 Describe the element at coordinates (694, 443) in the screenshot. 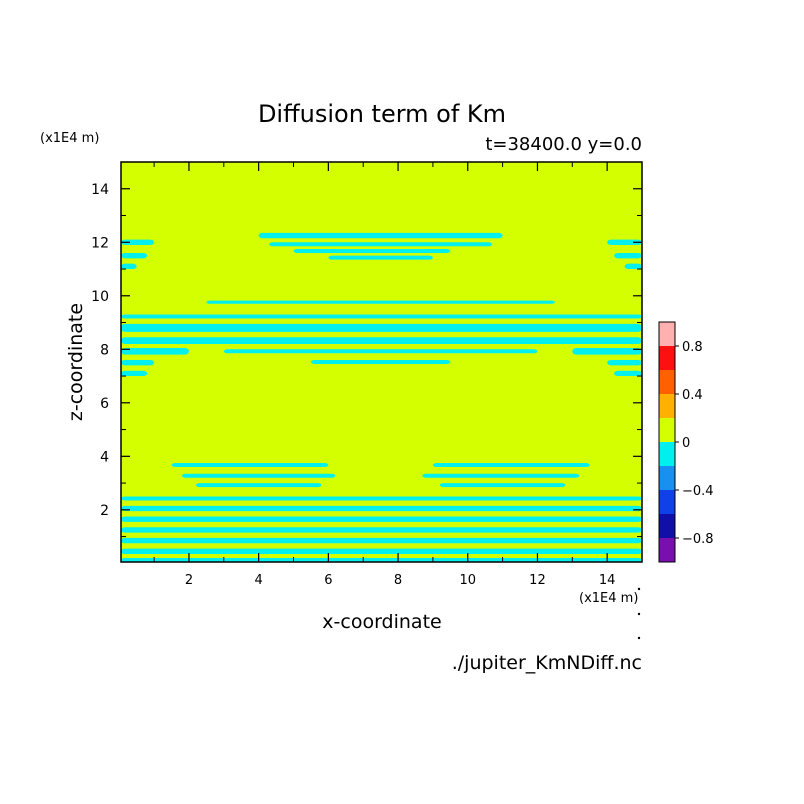

I see `colorbar-ticks: 0.8 0.4 0 −0.4 −0.8` at that location.